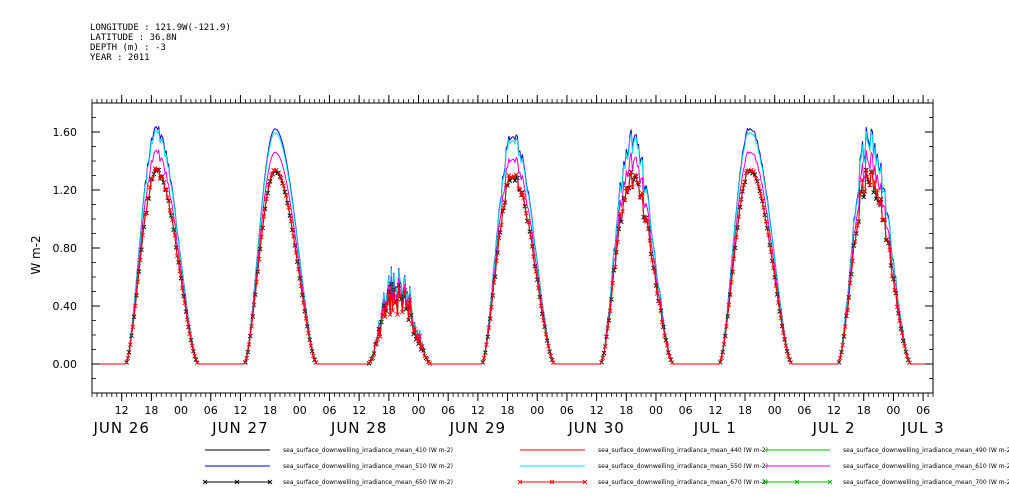 This screenshot has width=1009, height=504. I want to click on x-day-label: JUL 1, so click(715, 428).